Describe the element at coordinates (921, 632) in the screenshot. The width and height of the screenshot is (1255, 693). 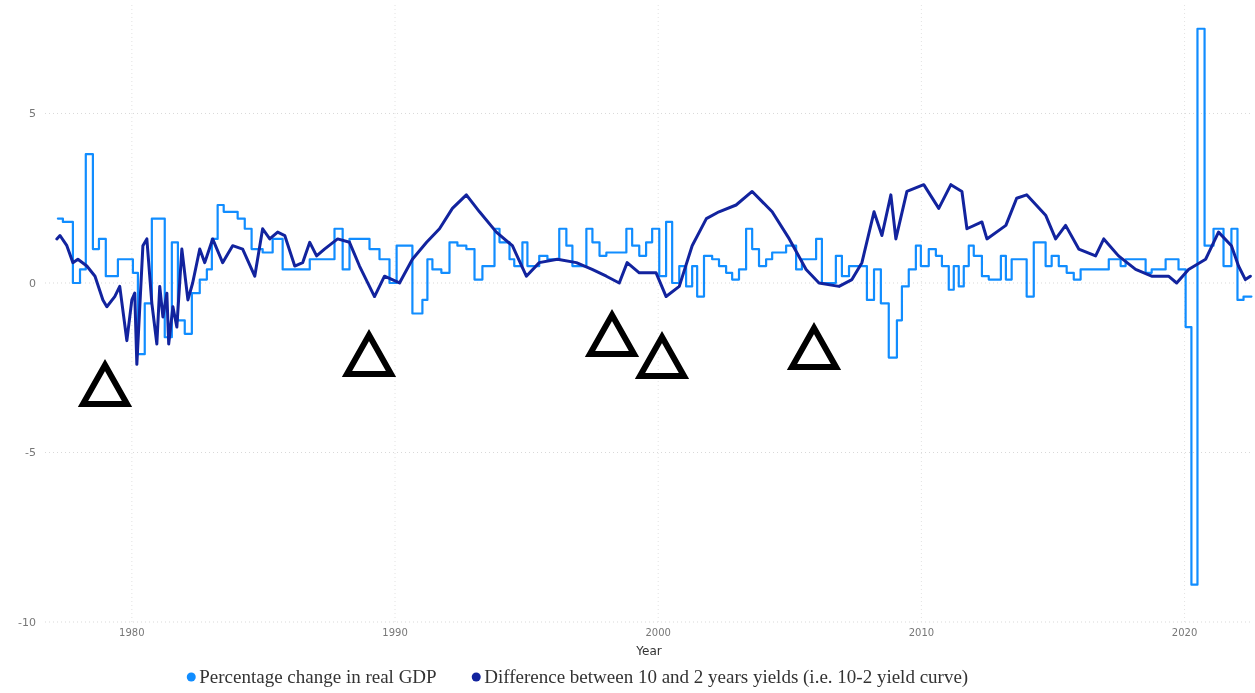
I see `x-tick-label: 2010` at that location.